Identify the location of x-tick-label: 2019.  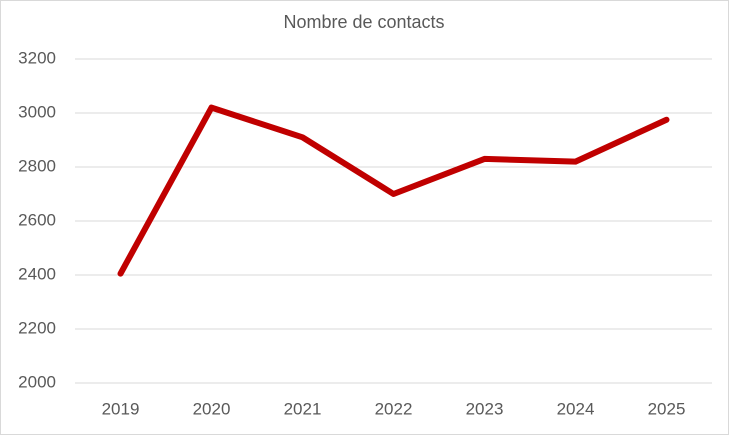
(121, 408).